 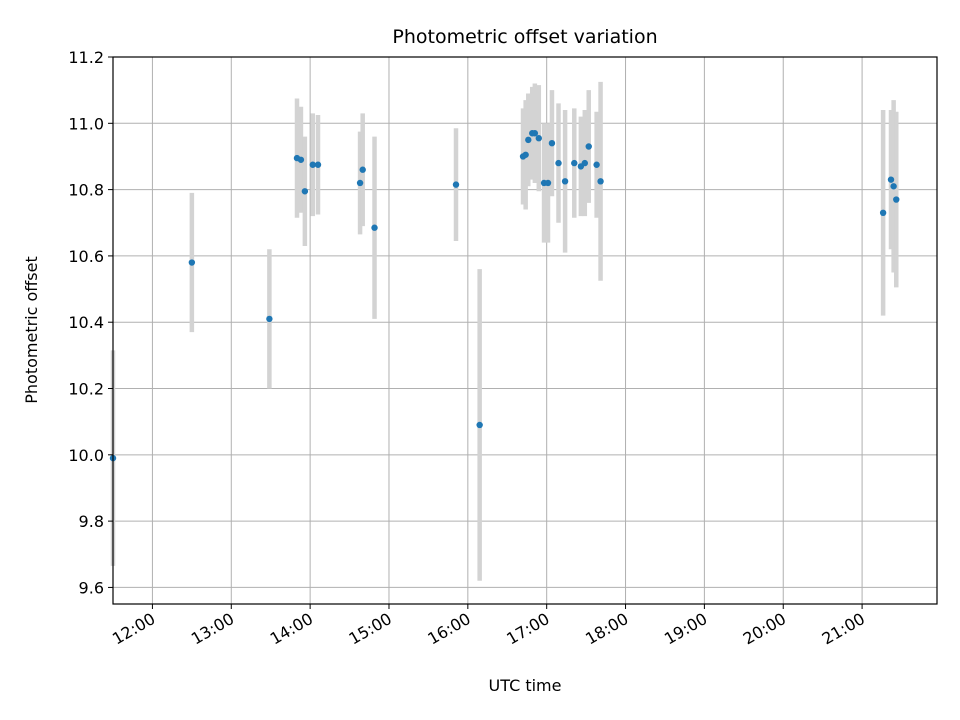 What do you see at coordinates (86, 389) in the screenshot?
I see `y-tick-label: 10.2` at bounding box center [86, 389].